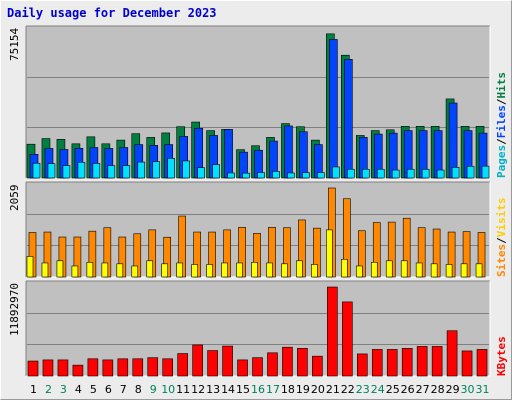 Image resolution: width=512 pixels, height=400 pixels. What do you see at coordinates (14, 44) in the screenshot?
I see `y-max-label-hits: 75154` at bounding box center [14, 44].